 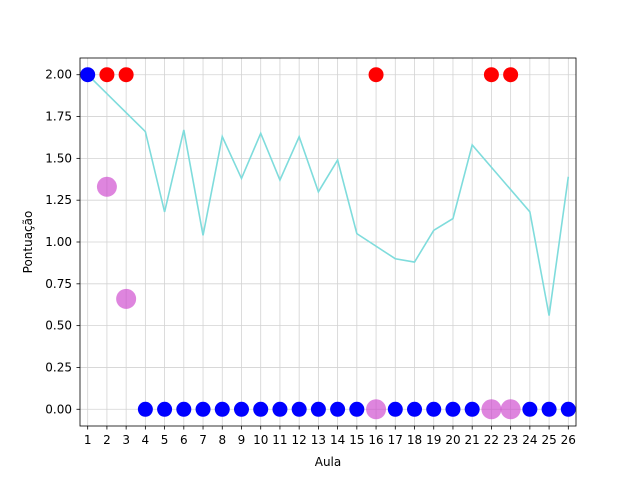 I want to click on y-tick-label: 1.00, so click(x=58, y=242).